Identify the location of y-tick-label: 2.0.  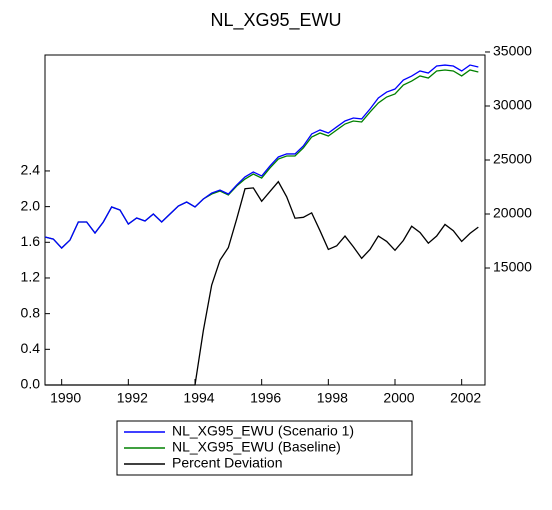
(31, 205).